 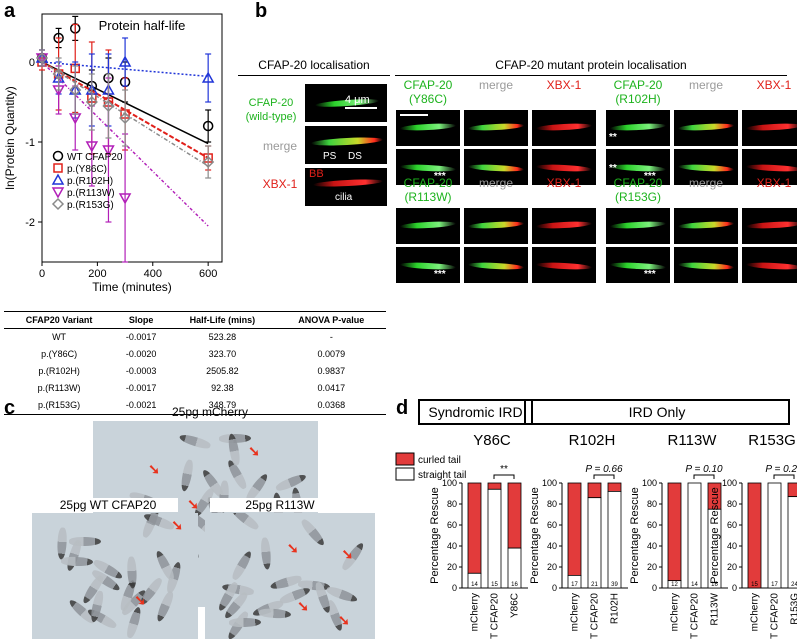 What do you see at coordinates (674, 585) in the screenshot?
I see `n-label: 12` at bounding box center [674, 585].